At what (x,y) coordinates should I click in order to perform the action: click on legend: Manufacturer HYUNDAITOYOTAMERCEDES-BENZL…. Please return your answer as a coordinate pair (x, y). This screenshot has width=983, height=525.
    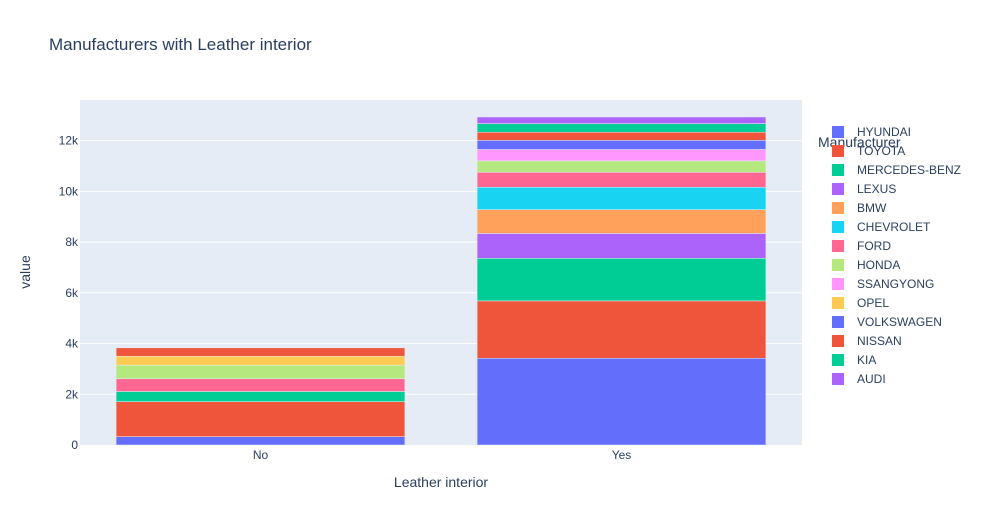
    Looking at the image, I should click on (889, 255).